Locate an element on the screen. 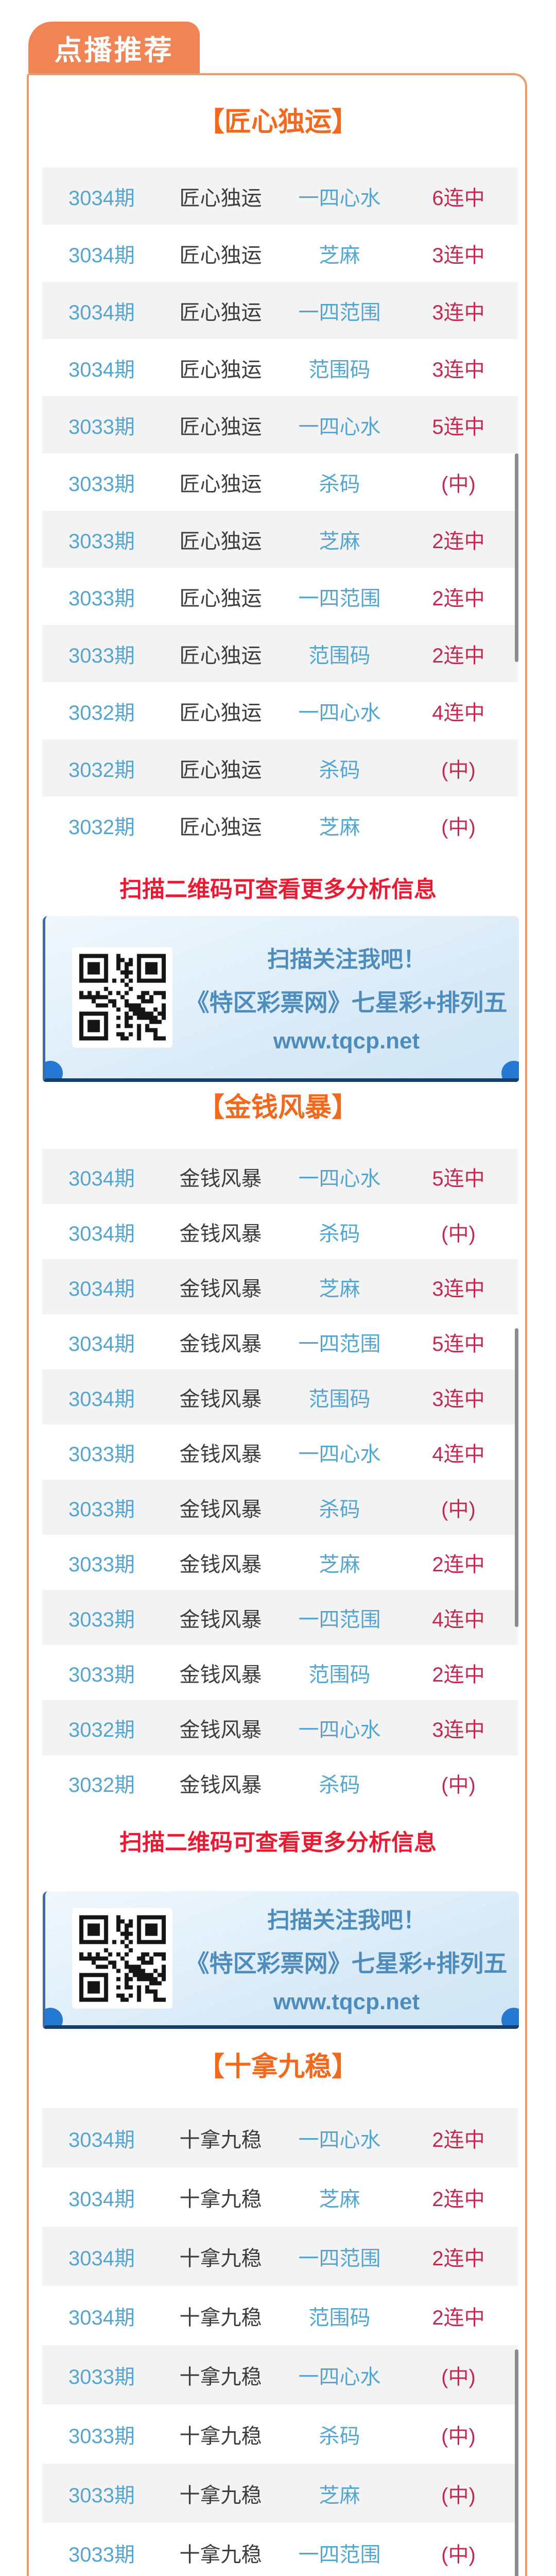 The image size is (556, 2576). table-row: 3034期 十拿九稳 一四范围 2连中 is located at coordinates (280, 2256).